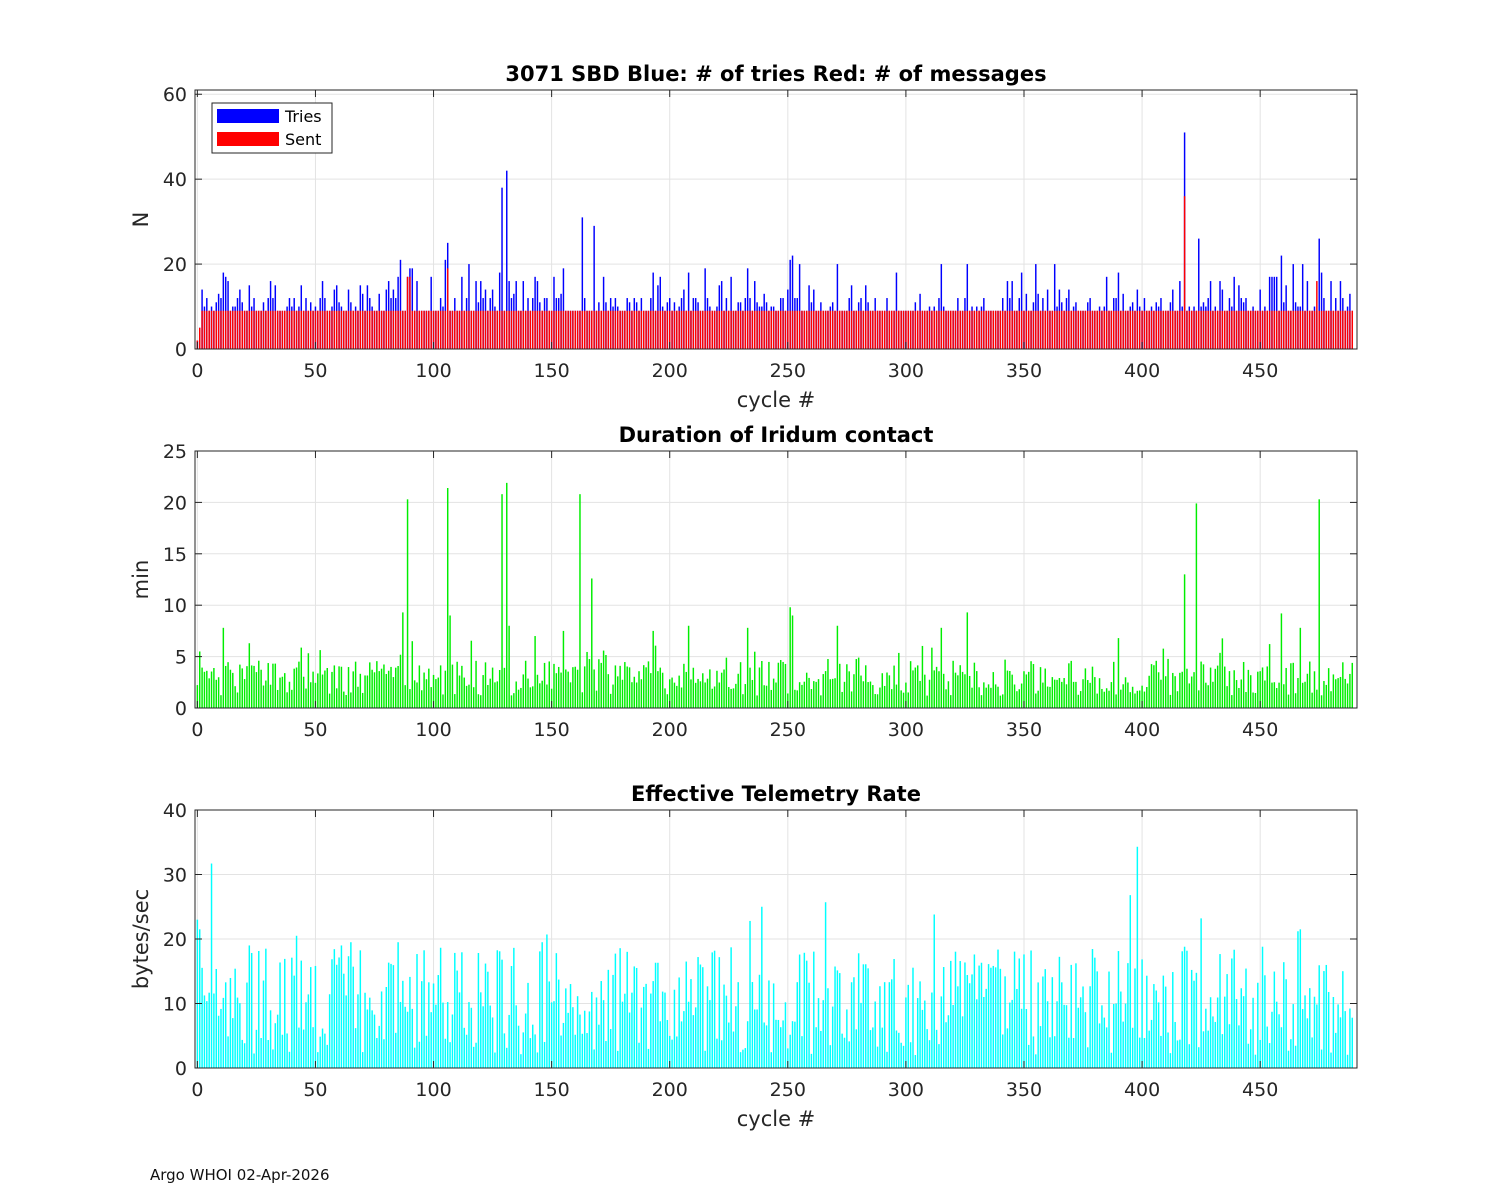 The image size is (1500, 1200). Describe the element at coordinates (788, 371) in the screenshot. I see `x-tick-label: 250` at that location.